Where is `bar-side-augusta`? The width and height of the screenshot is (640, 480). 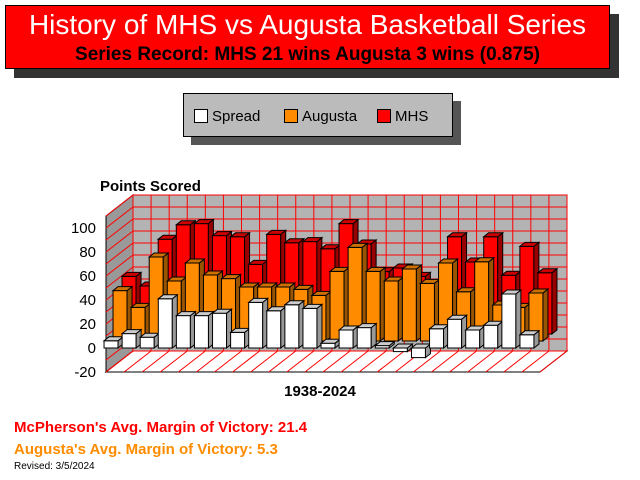 bar-side-augusta is located at coordinates (545, 315).